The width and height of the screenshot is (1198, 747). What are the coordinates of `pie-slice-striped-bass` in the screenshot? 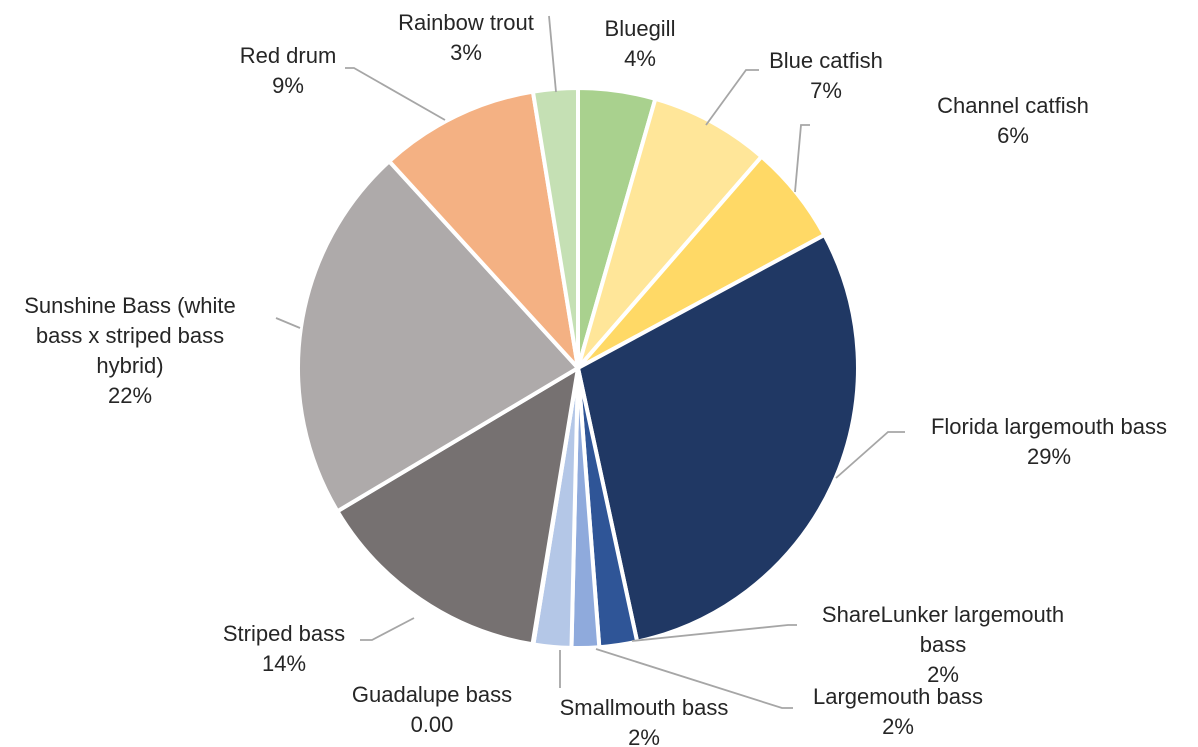 It's located at (457, 506).